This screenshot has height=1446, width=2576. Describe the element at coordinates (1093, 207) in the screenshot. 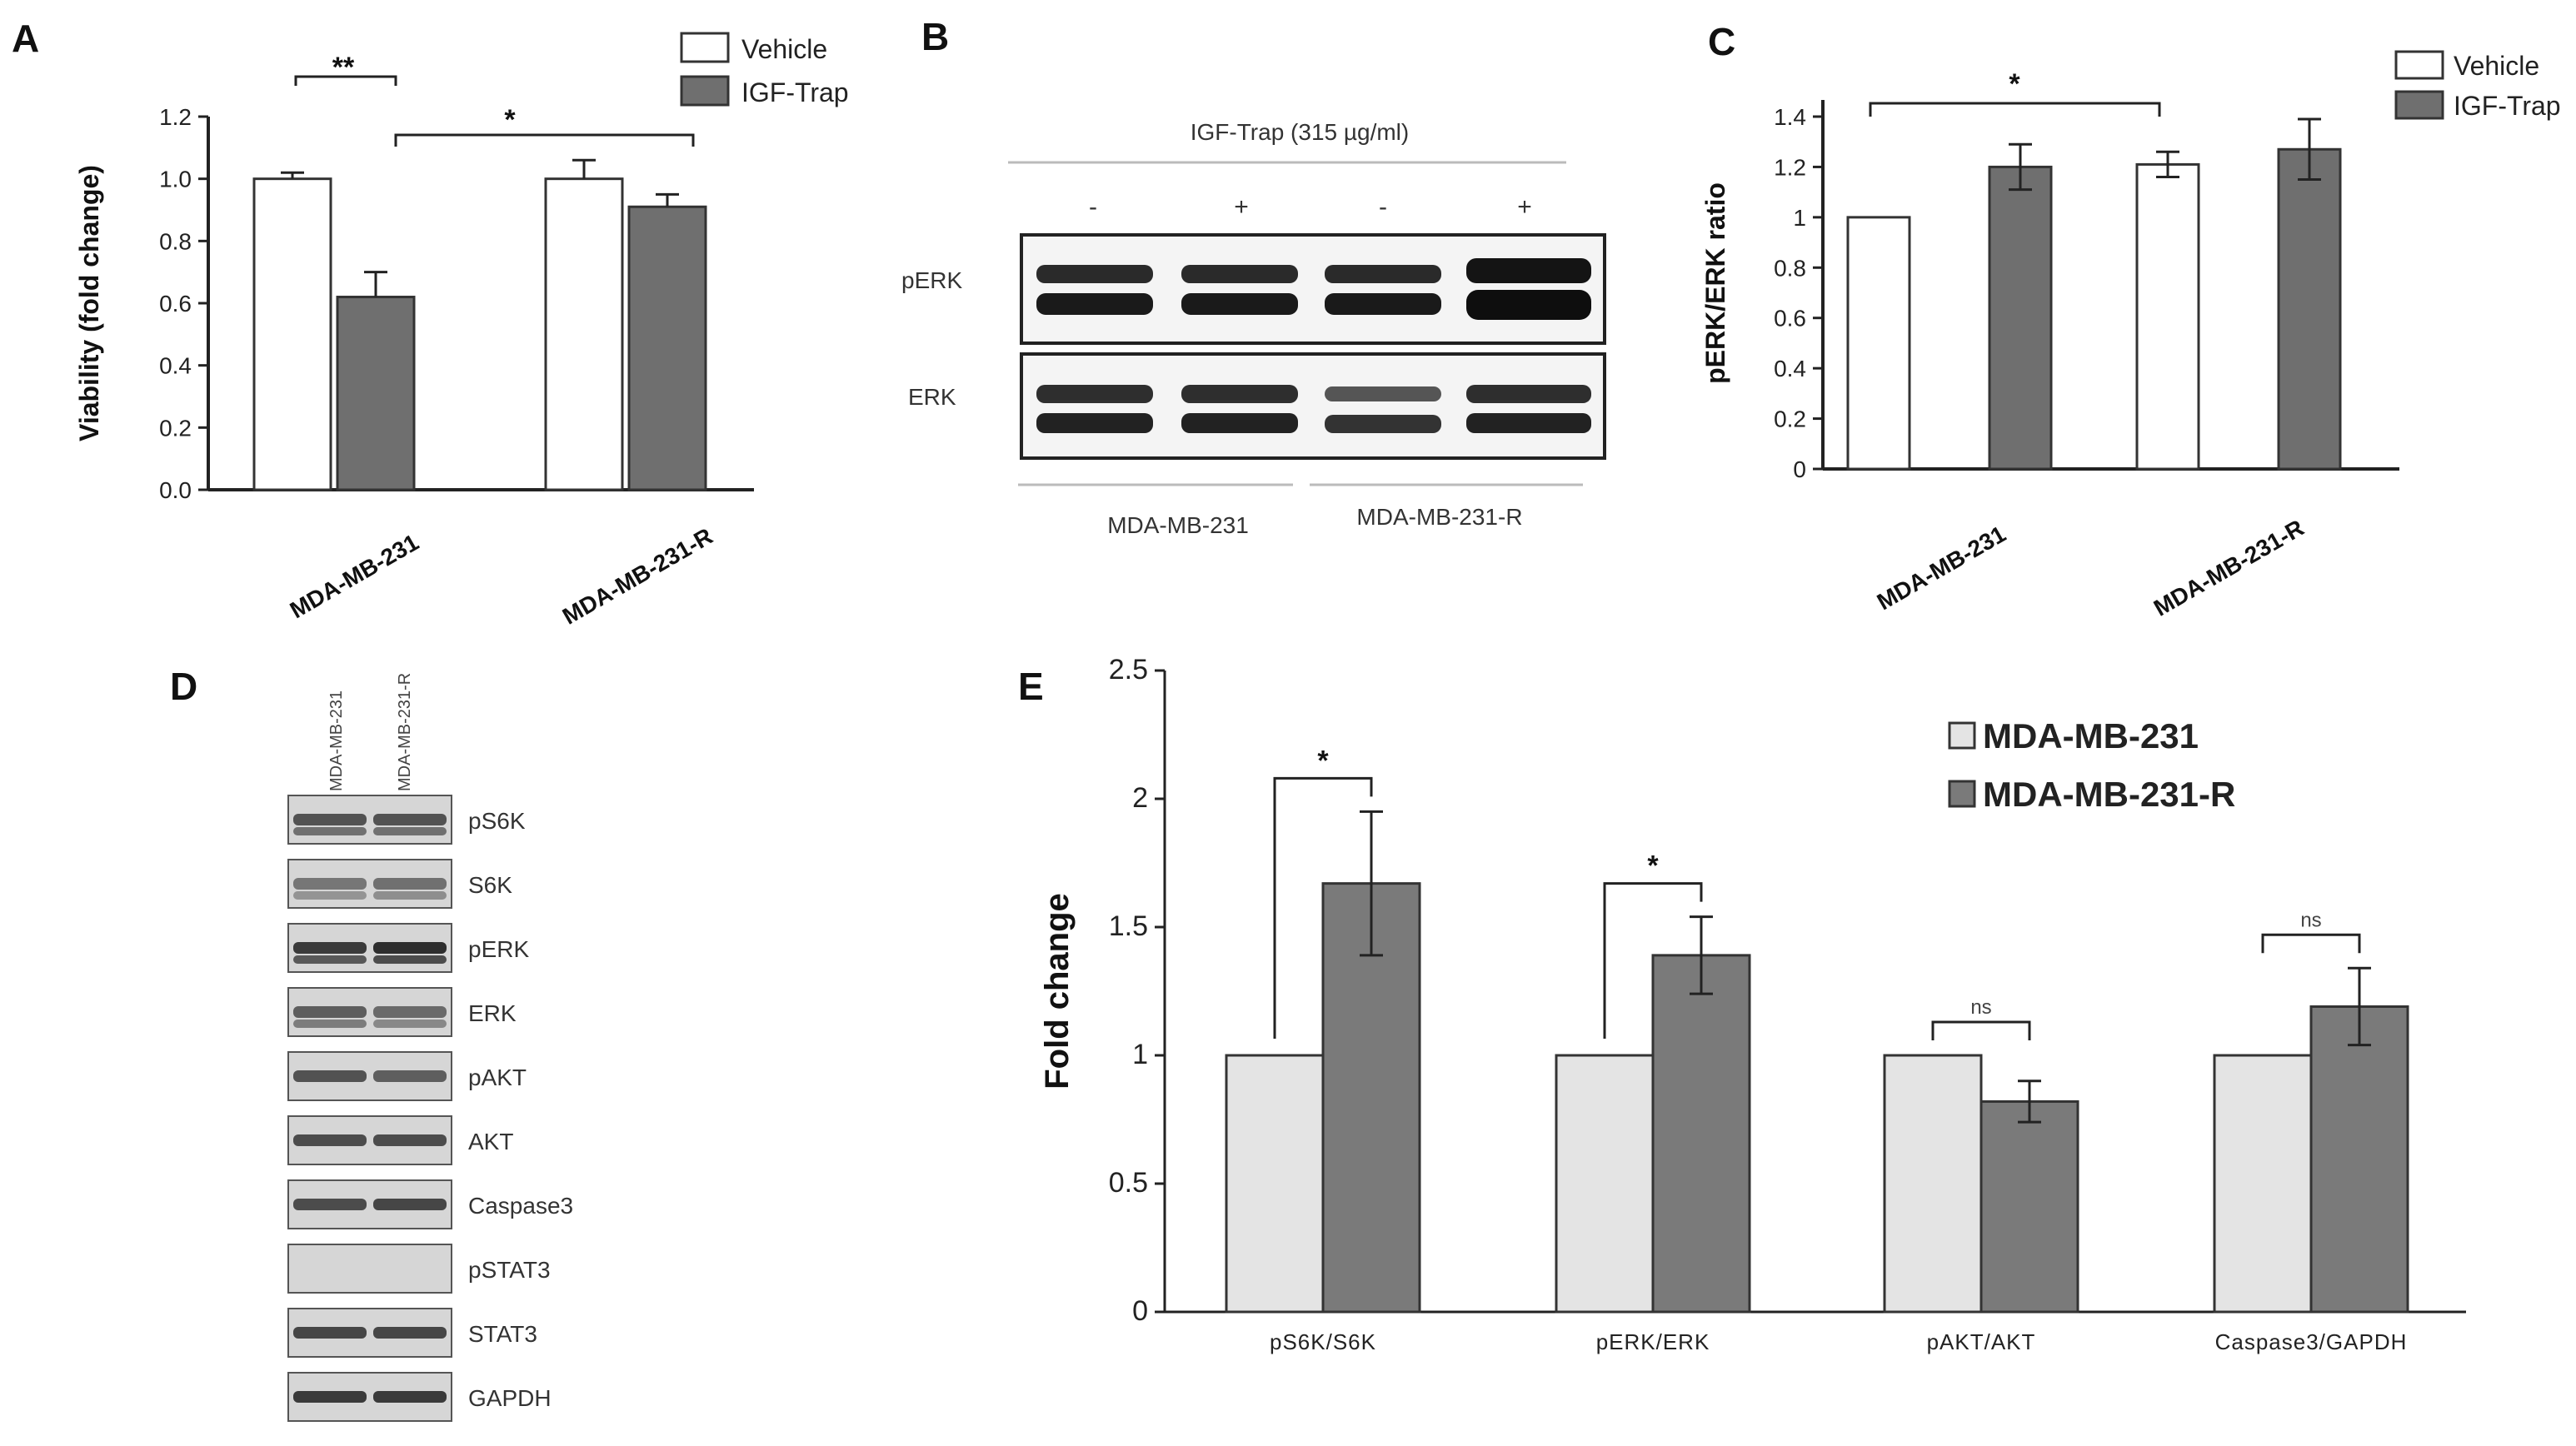

I see `panel-b-sign-1: -` at that location.